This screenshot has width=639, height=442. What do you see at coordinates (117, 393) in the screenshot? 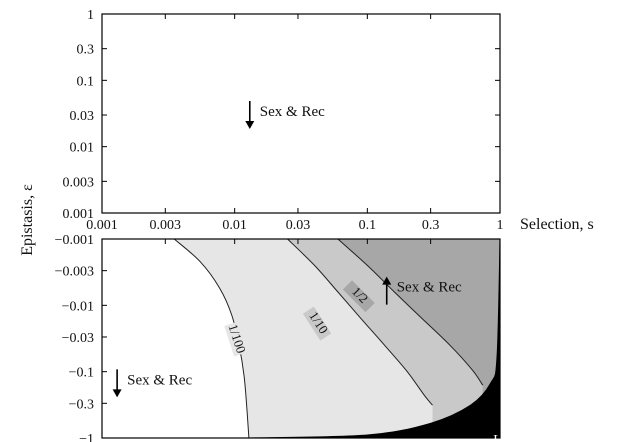
I see `bottom-annotation-1-arrow-down-icon` at bounding box center [117, 393].